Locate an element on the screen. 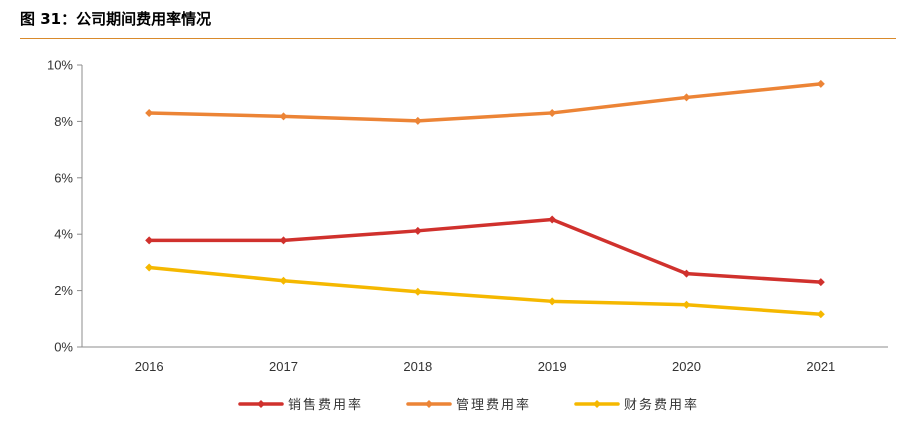 The width and height of the screenshot is (916, 430). x-tick-label: 2019 is located at coordinates (552, 366).